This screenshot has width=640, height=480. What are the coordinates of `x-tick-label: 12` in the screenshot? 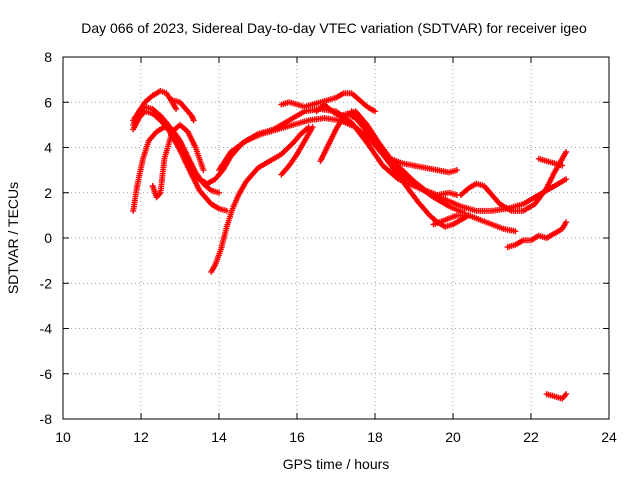 It's located at (141, 437).